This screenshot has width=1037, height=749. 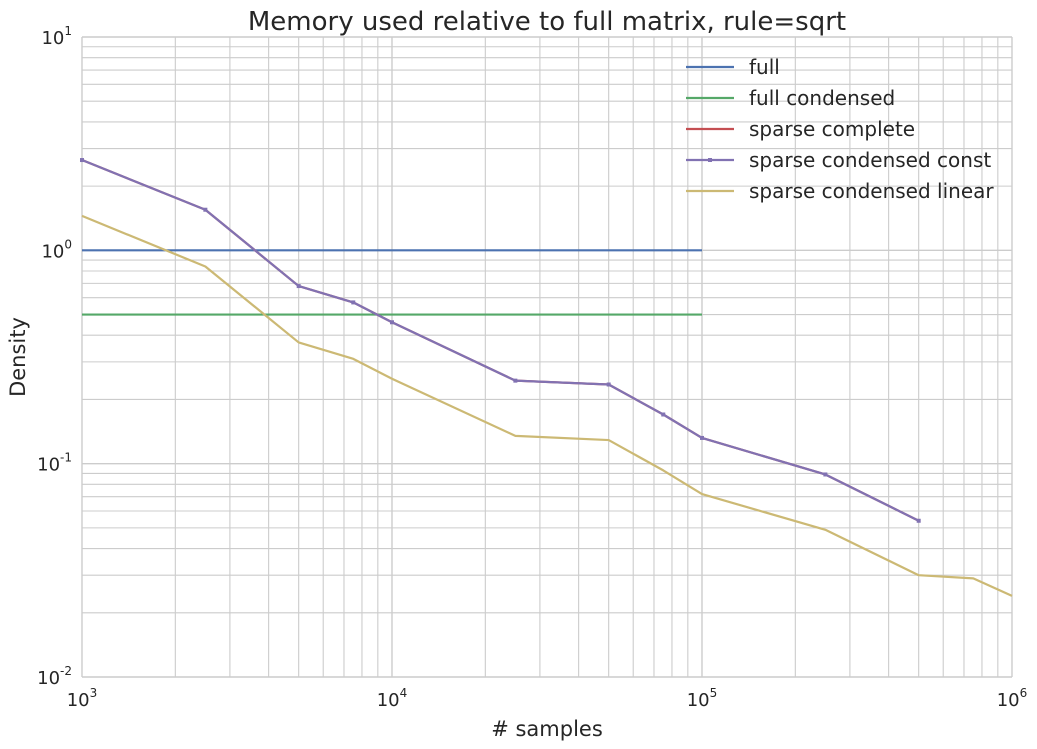 What do you see at coordinates (547, 698) in the screenshot?
I see `x-tick-labels: 10³ 10⁴ 10⁵ 10⁶` at bounding box center [547, 698].